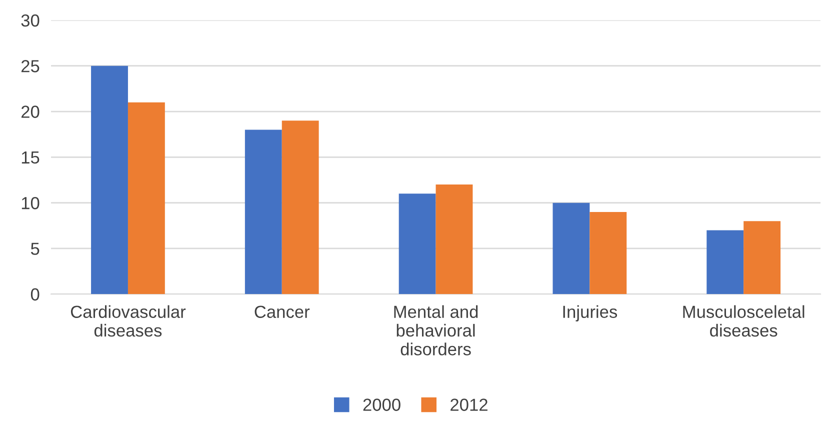 This screenshot has width=823, height=430. I want to click on y-tick-label: 25, so click(30, 66).